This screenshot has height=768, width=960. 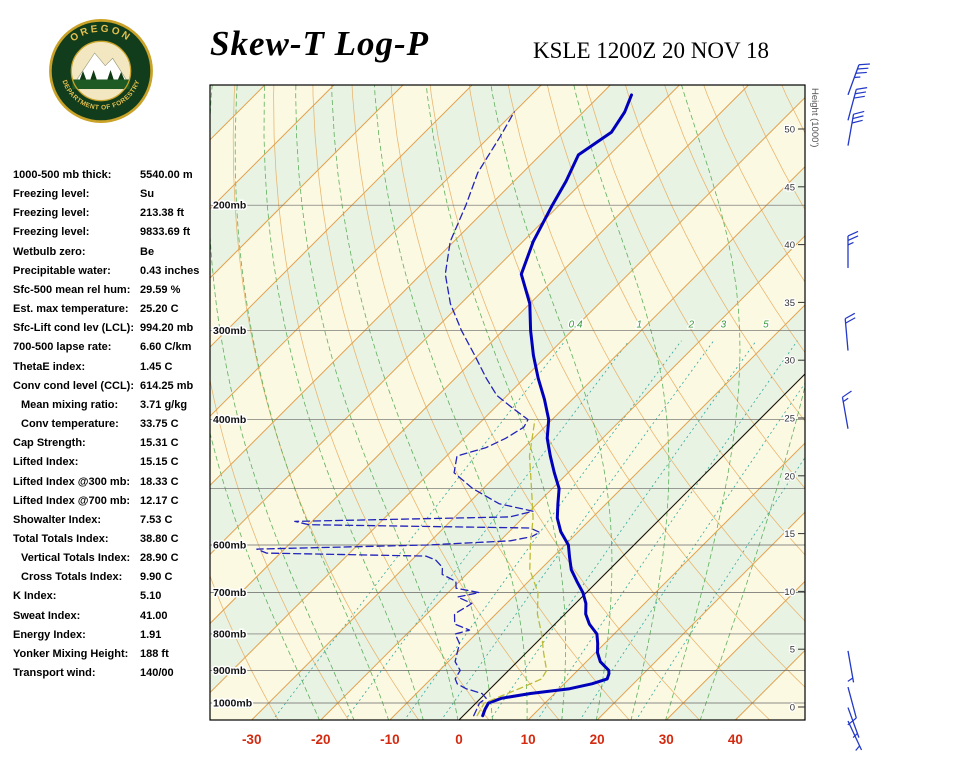 What do you see at coordinates (735, 739) in the screenshot?
I see `temp-axis-label: 40` at bounding box center [735, 739].